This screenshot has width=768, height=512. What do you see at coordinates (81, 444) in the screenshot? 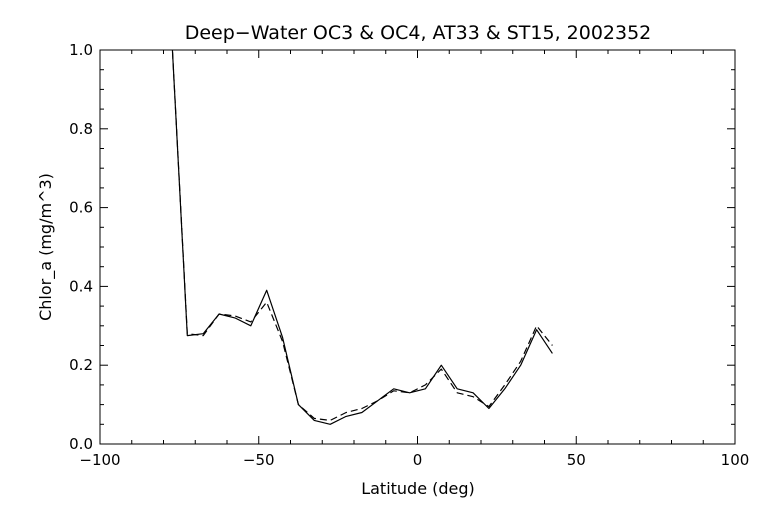
I see `y-tick-label: 0.0` at bounding box center [81, 444].